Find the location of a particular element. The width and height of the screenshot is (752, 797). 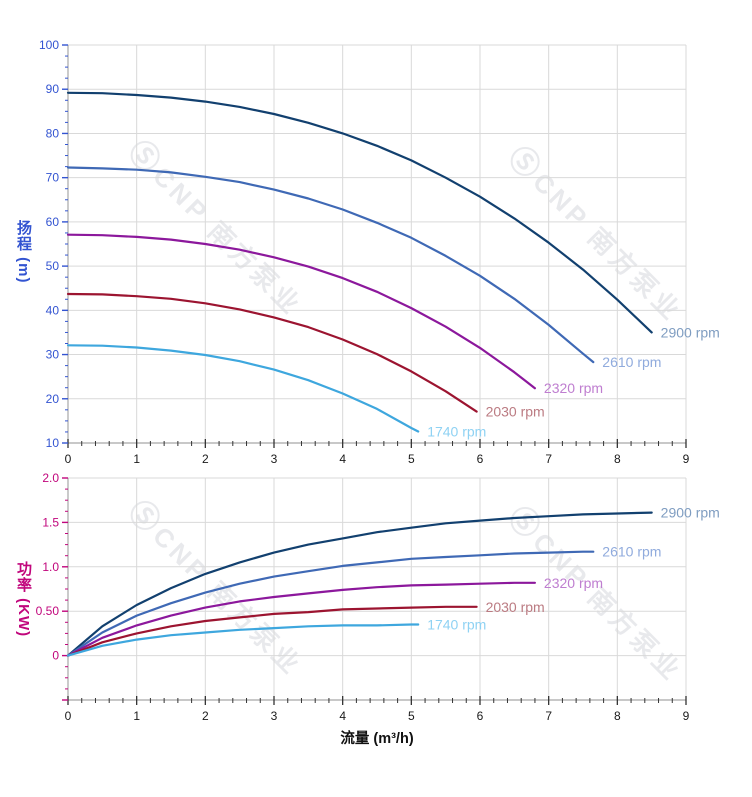

curve-2610-rpm is located at coordinates (330, 603).